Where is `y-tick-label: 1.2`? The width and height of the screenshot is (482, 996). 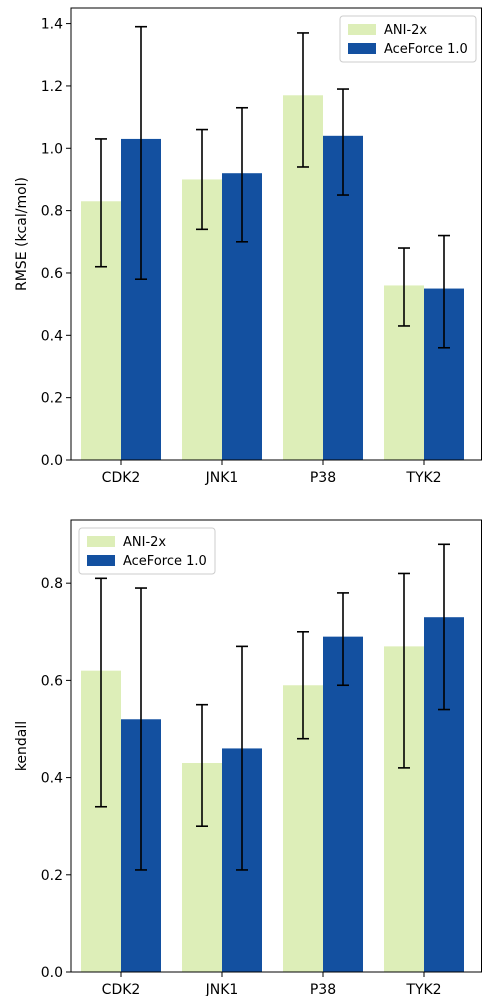
y-tick-label: 1.2 is located at coordinates (52, 87).